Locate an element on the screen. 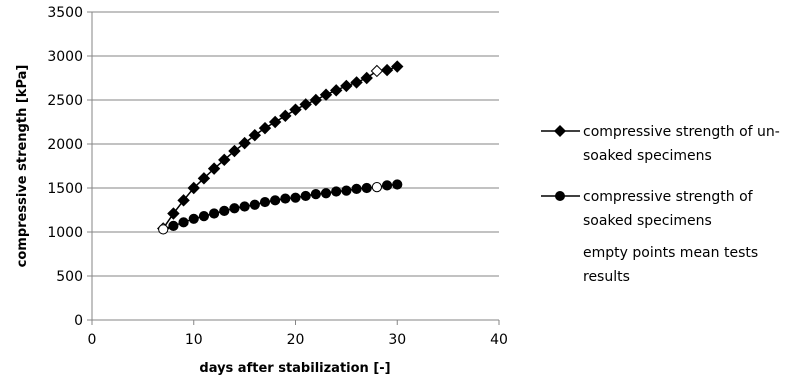 This screenshot has height=388, width=805. series-group is located at coordinates (280, 147).